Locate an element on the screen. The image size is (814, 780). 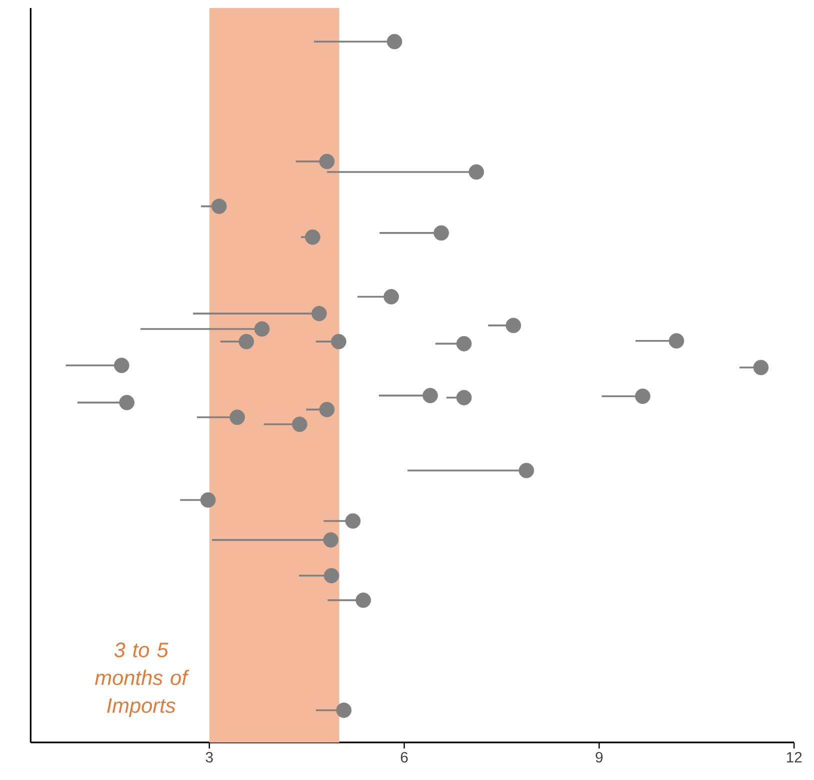
band-label: 3 to 5 months of Imports is located at coordinates (142, 679).